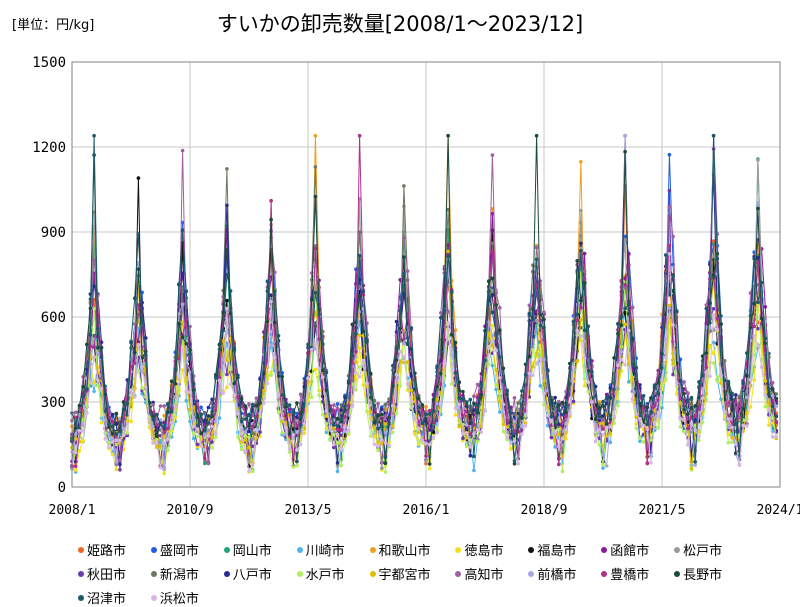 Image resolution: width=800 pixels, height=607 pixels. Describe the element at coordinates (560, 573) in the screenshot. I see `legend-item: 前橋市` at that location.